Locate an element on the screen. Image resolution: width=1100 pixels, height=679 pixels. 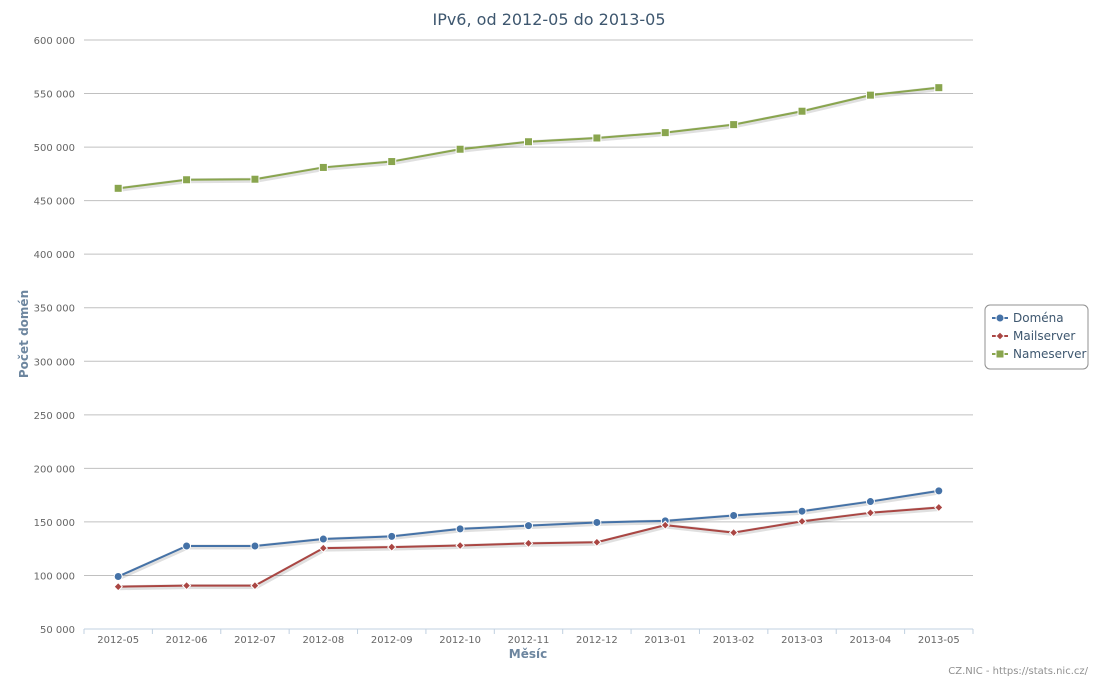
x-tick-label: 2013-04 is located at coordinates (871, 640).